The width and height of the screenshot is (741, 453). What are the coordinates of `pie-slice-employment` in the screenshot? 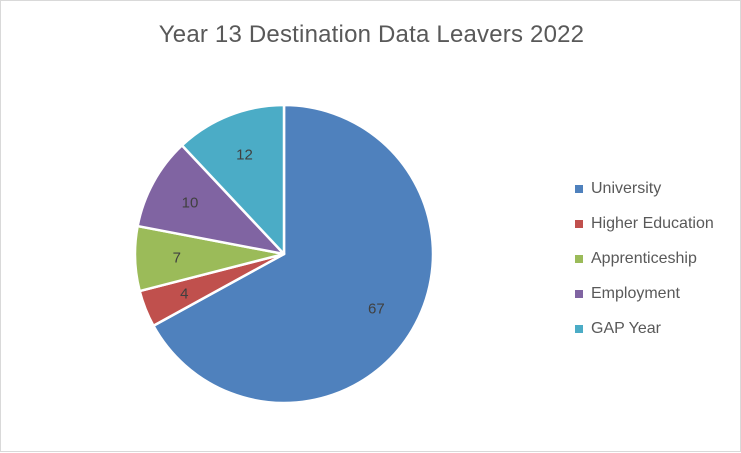 It's located at (211, 200).